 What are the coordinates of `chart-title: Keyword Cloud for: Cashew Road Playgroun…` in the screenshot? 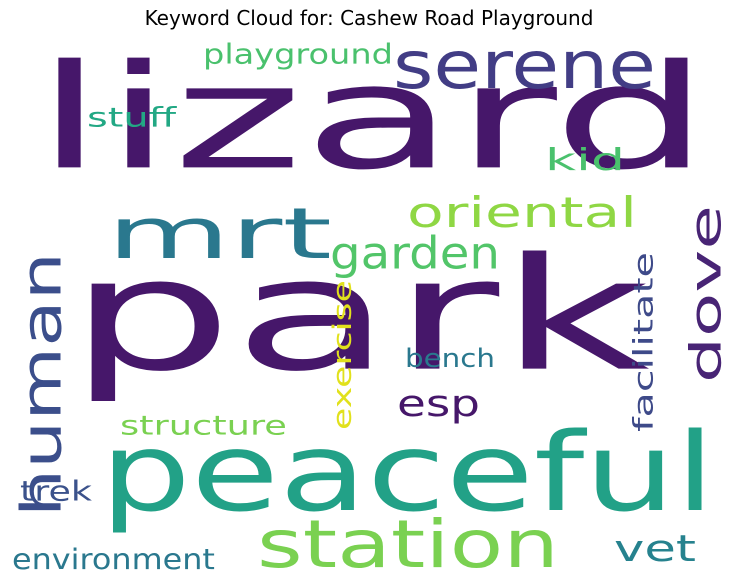 It's located at (369, 18).